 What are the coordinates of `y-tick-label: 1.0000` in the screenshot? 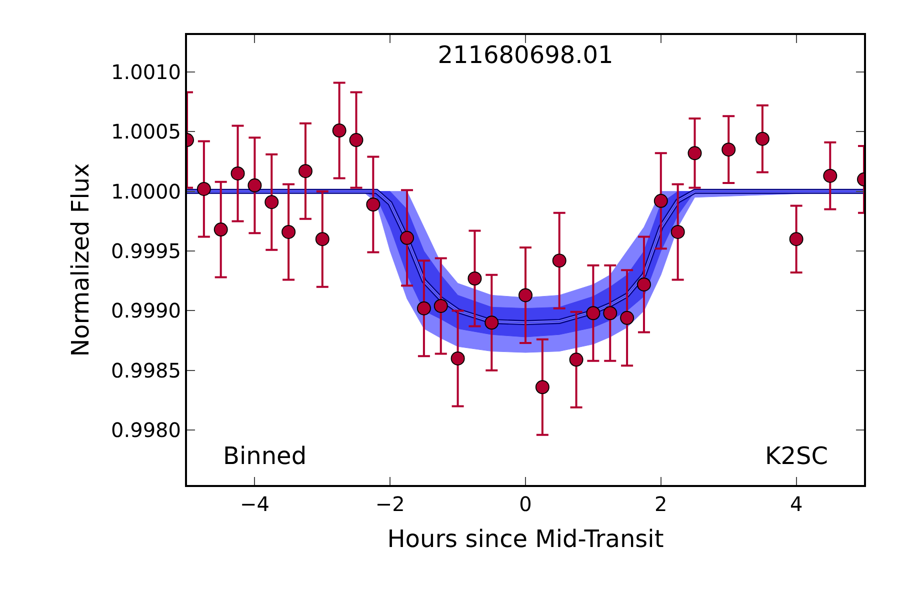 It's located at (146, 191).